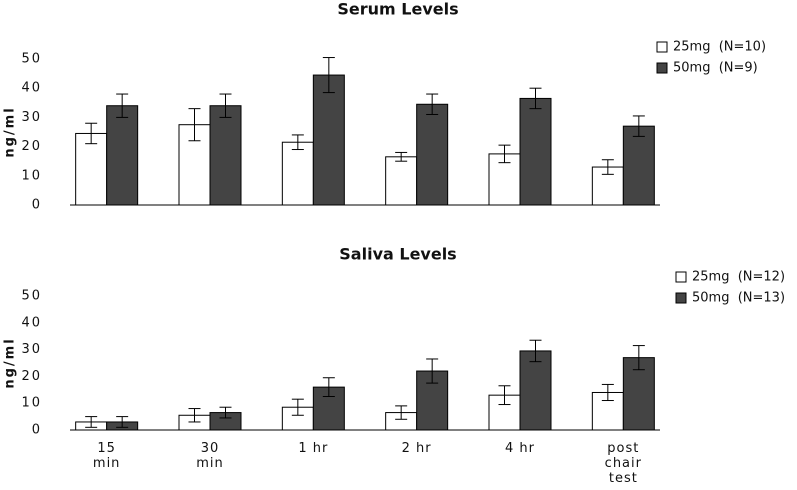  I want to click on legend-label: 50mg (N=13), so click(738, 298).